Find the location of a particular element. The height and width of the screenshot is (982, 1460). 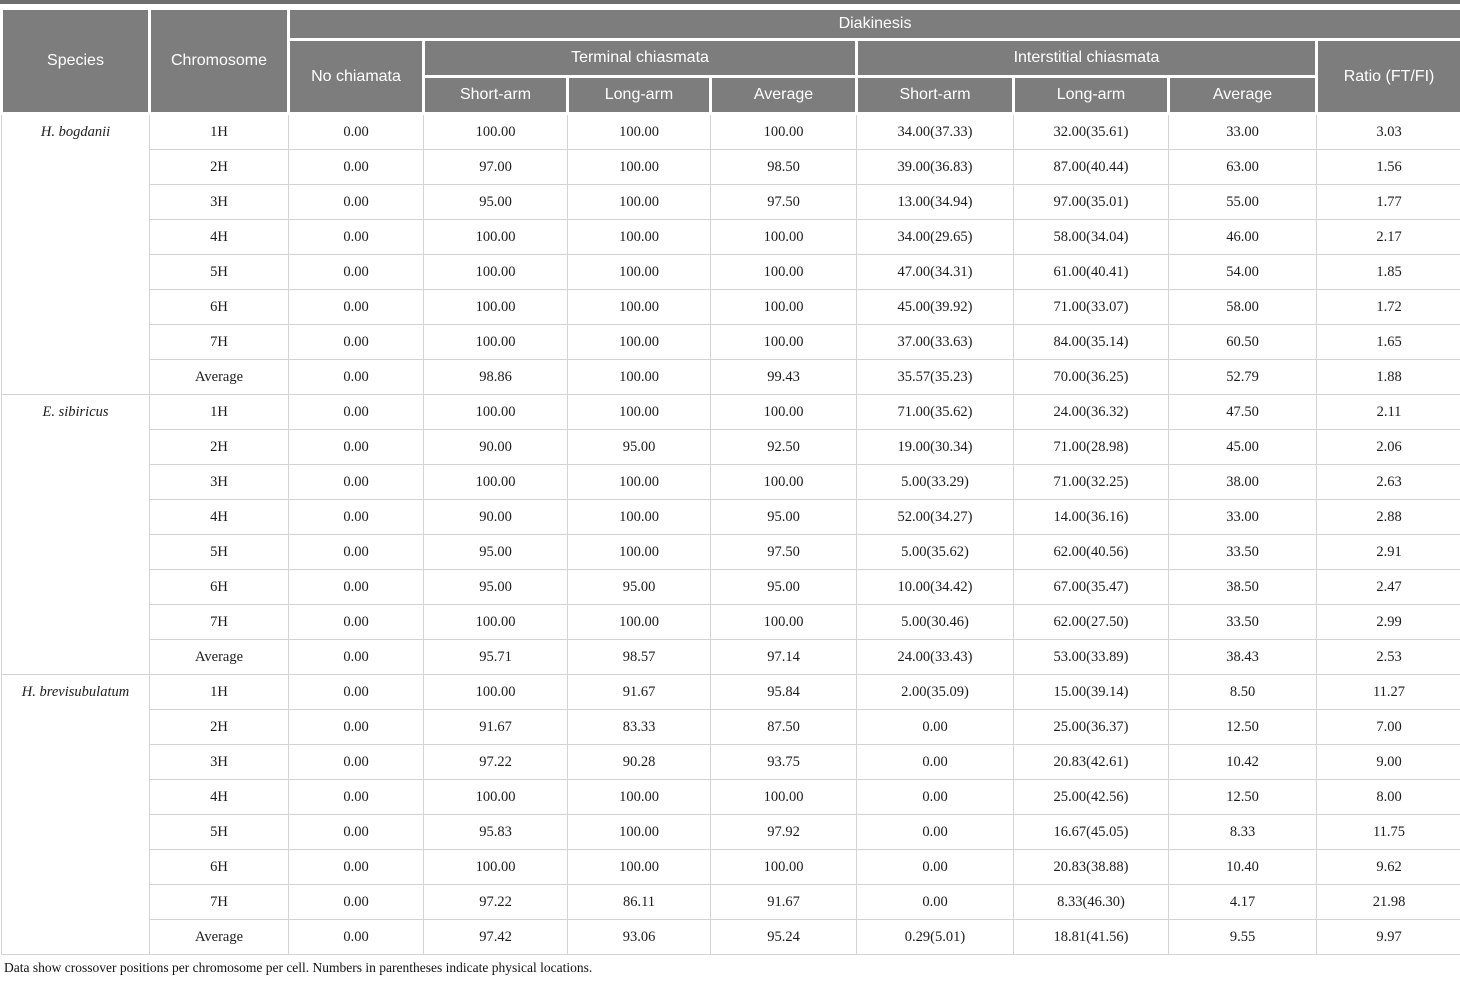

cell-t-long: 91.67 is located at coordinates (639, 692).